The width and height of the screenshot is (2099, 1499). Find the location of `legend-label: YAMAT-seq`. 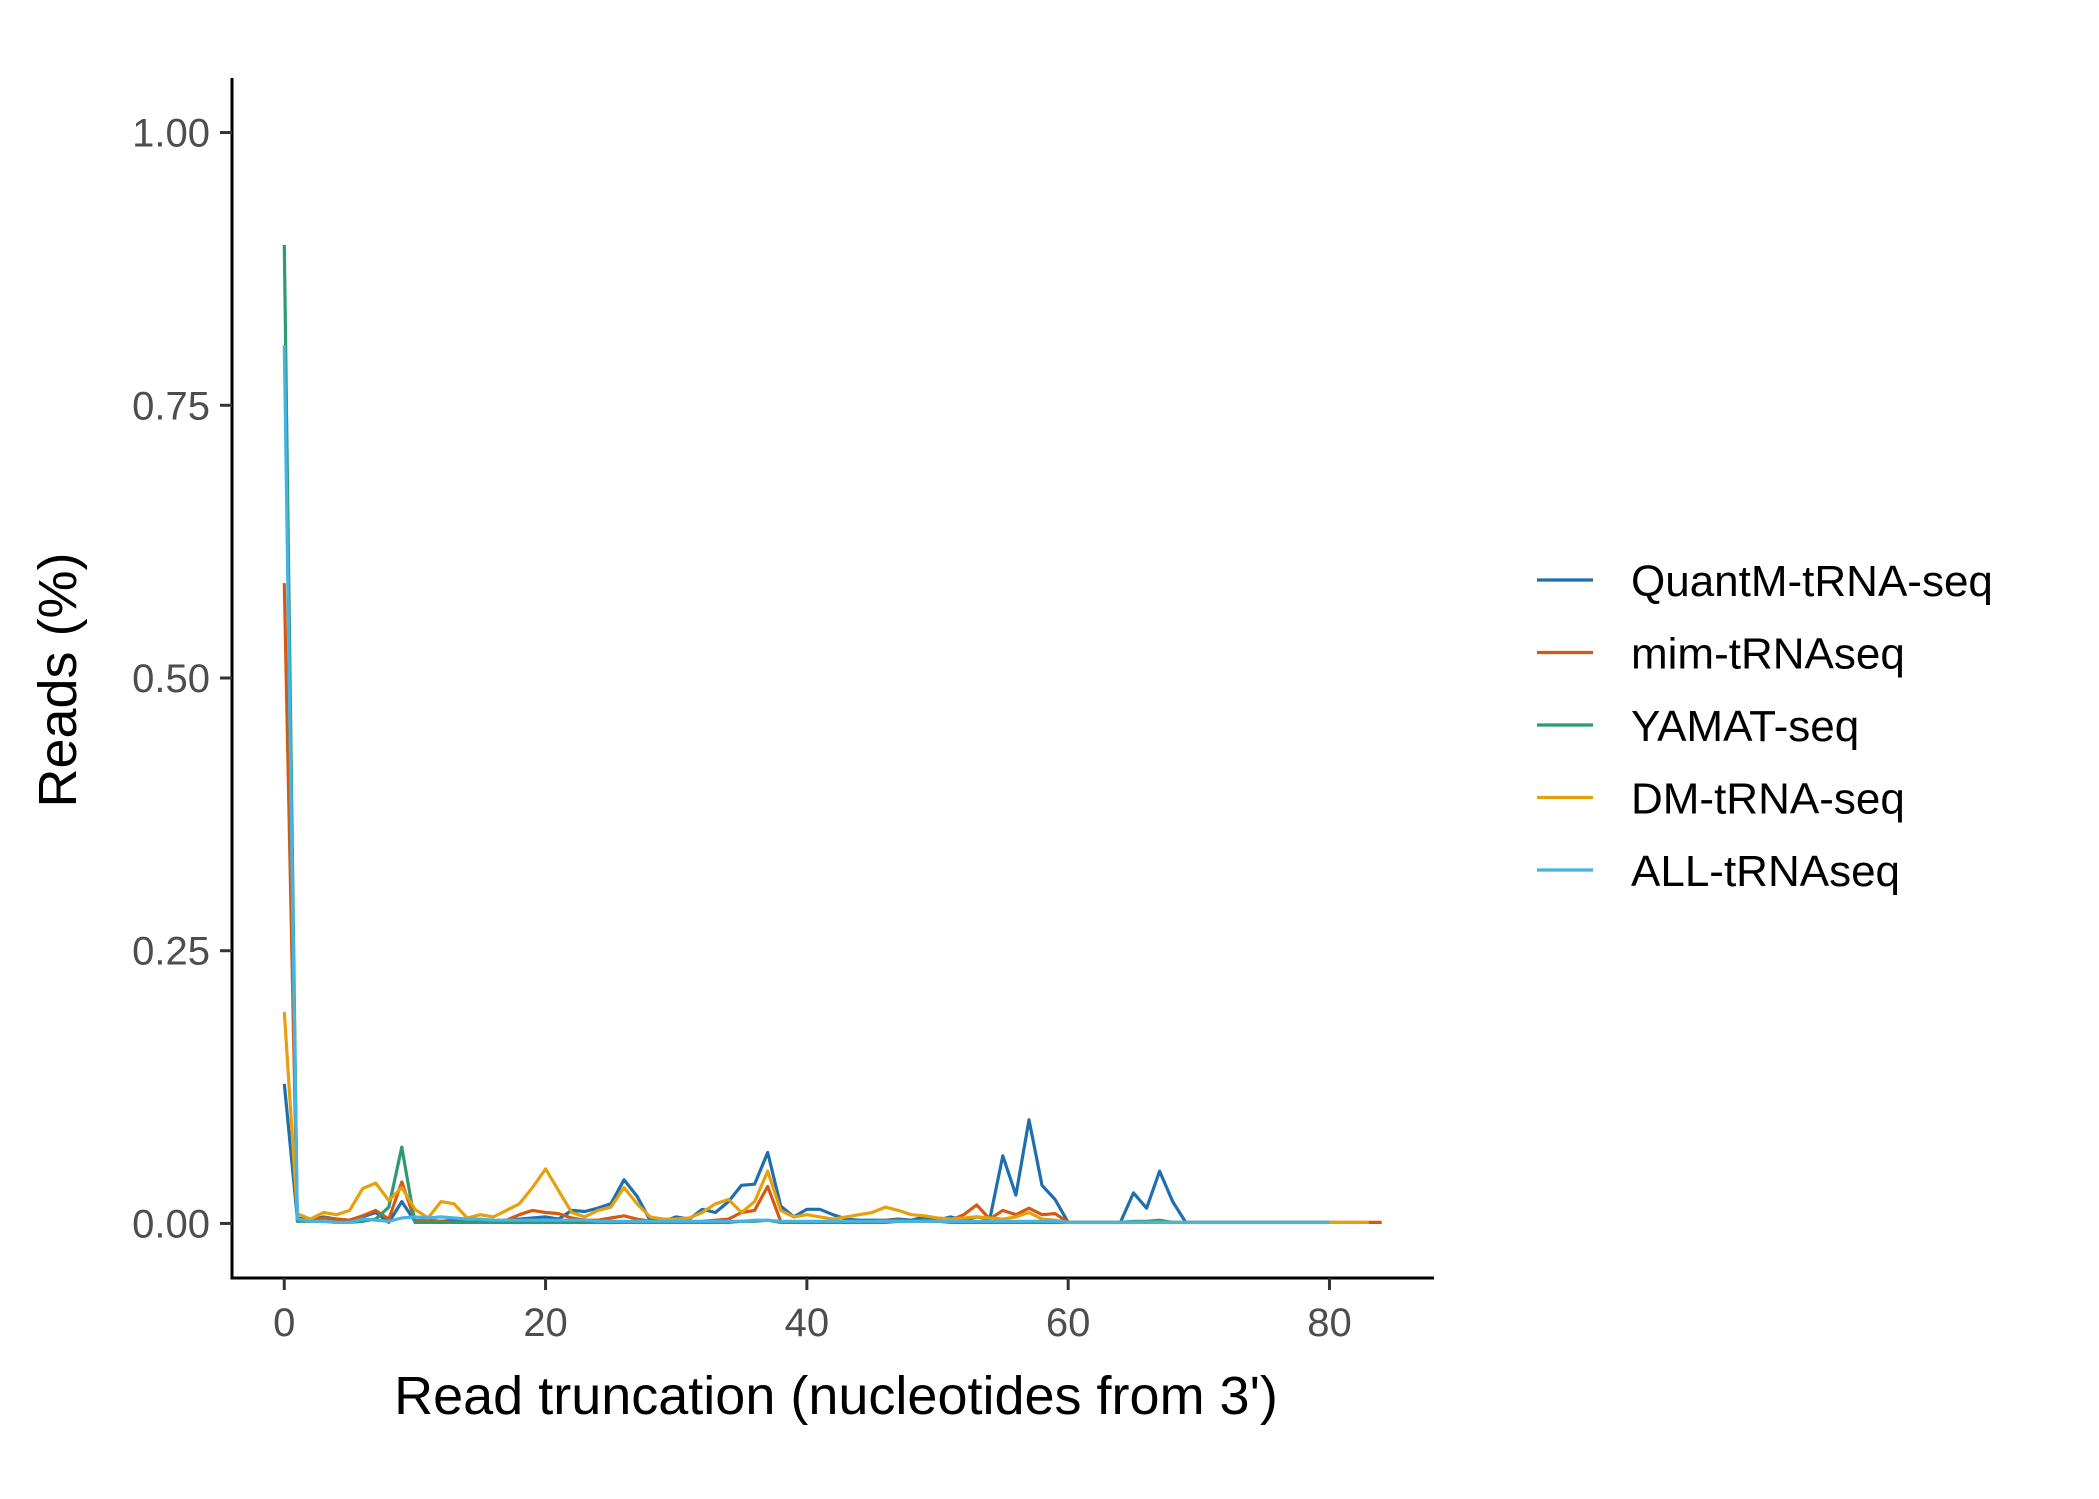

legend-label: YAMAT-seq is located at coordinates (1745, 726).